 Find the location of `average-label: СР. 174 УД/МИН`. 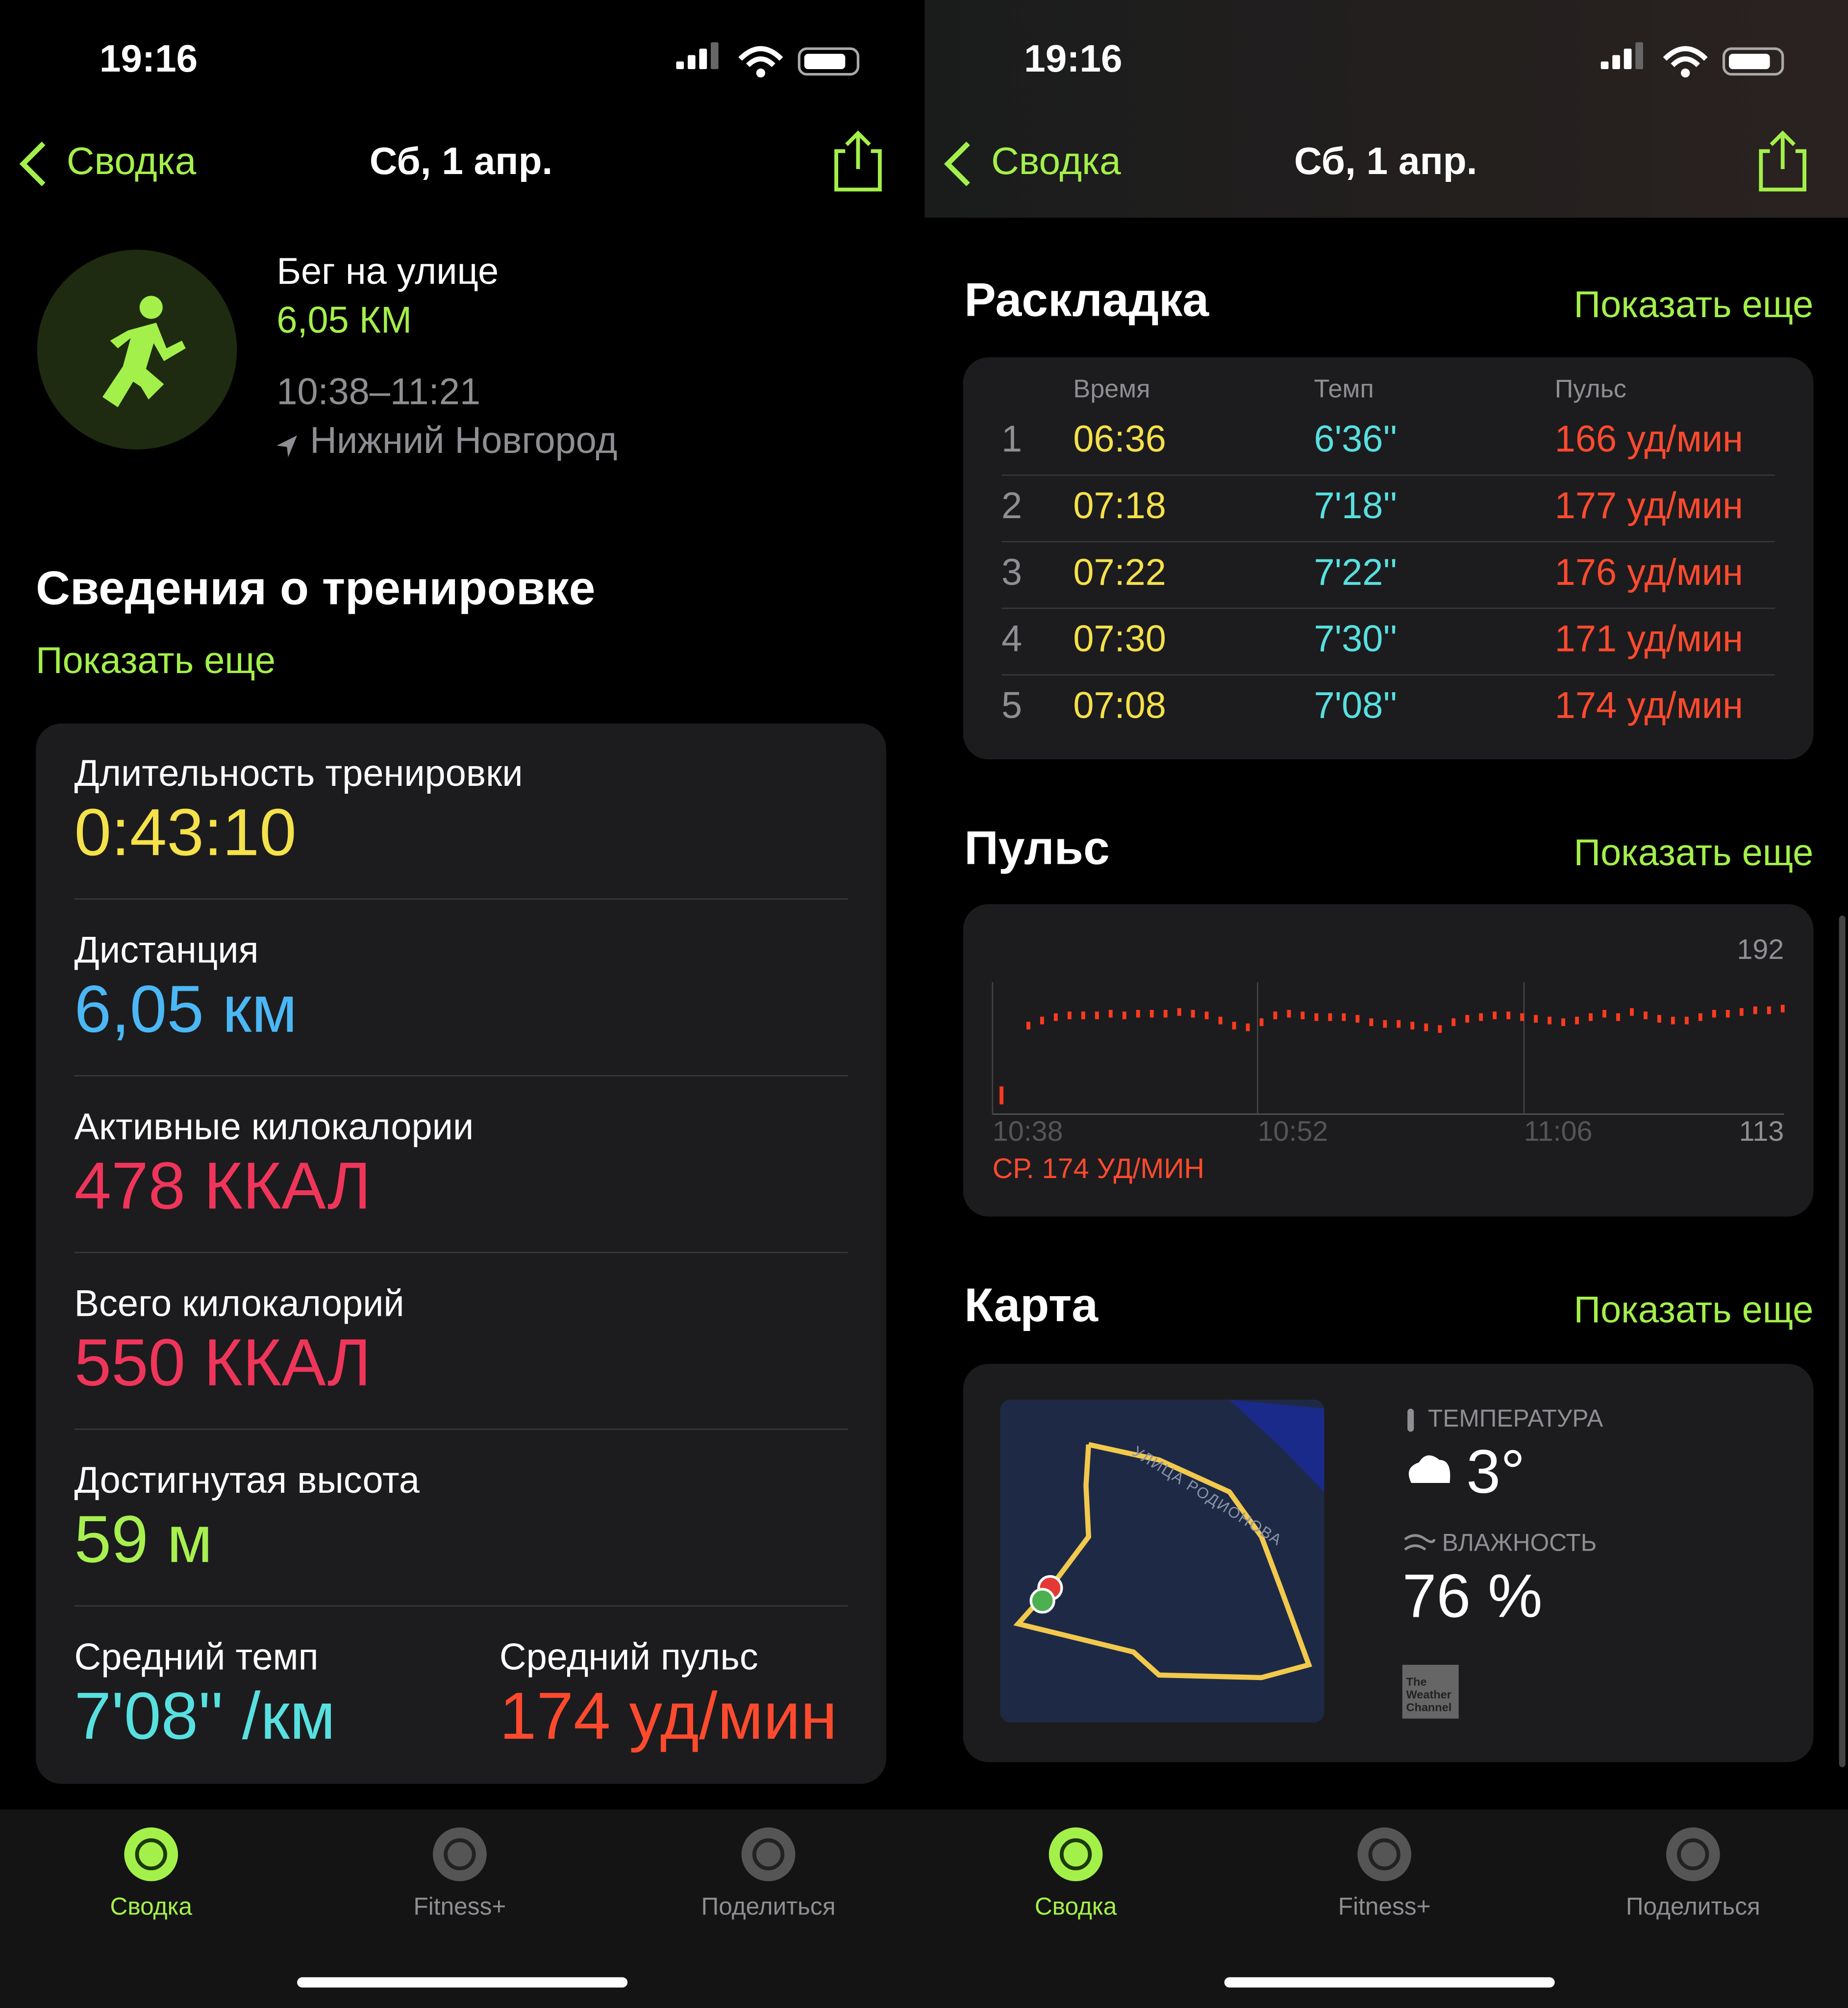

average-label: СР. 174 УД/МИН is located at coordinates (1098, 1168).